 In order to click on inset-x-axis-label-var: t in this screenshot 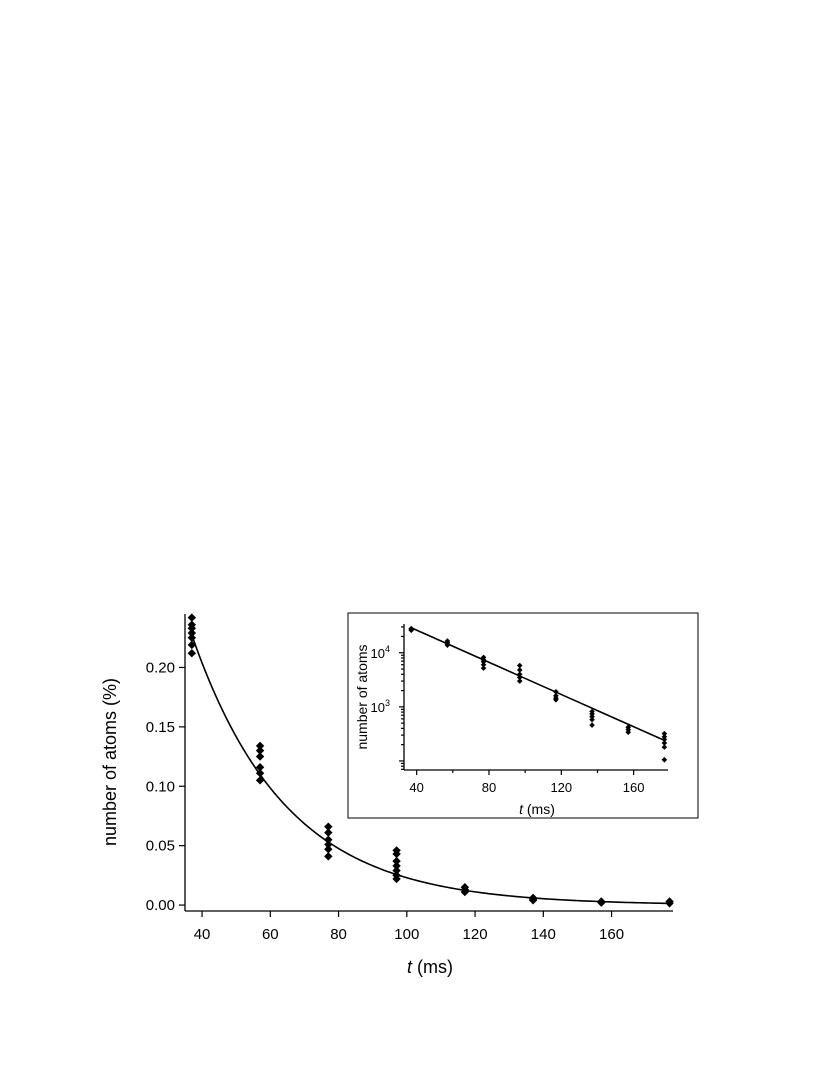, I will do `click(521, 809)`.